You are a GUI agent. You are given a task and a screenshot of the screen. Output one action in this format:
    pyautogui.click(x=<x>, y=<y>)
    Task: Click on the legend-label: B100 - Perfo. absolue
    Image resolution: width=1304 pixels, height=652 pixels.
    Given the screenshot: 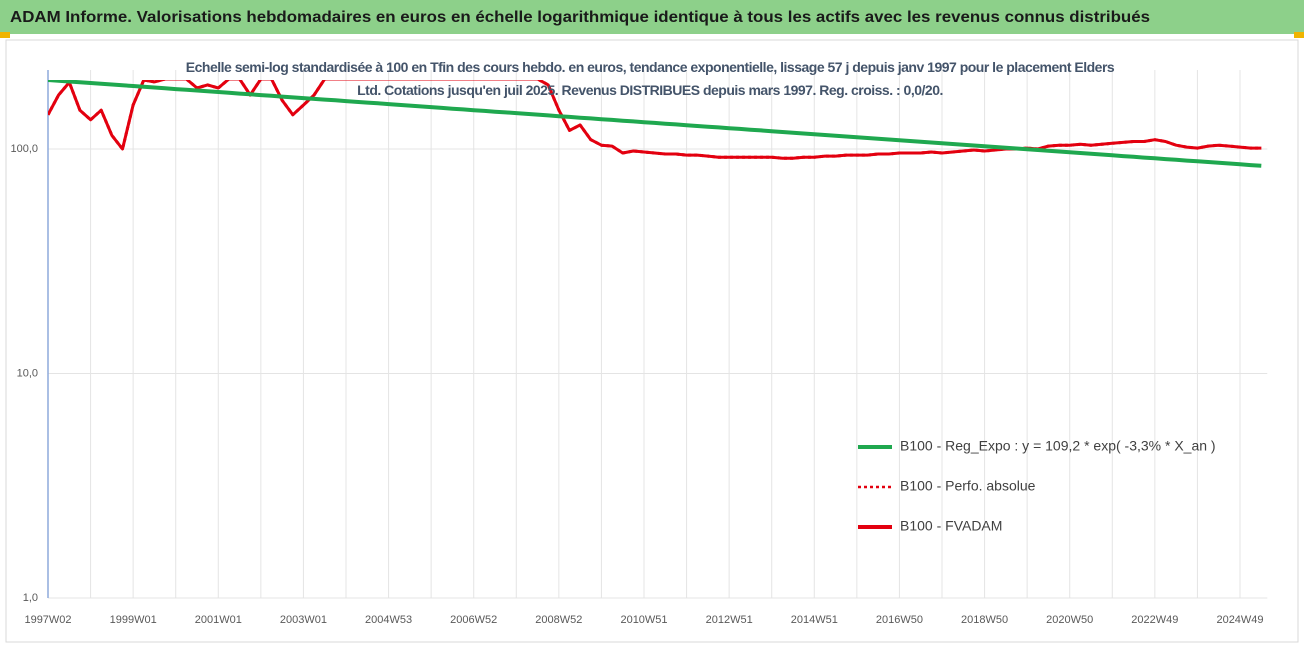 What is the action you would take?
    pyautogui.click(x=968, y=486)
    